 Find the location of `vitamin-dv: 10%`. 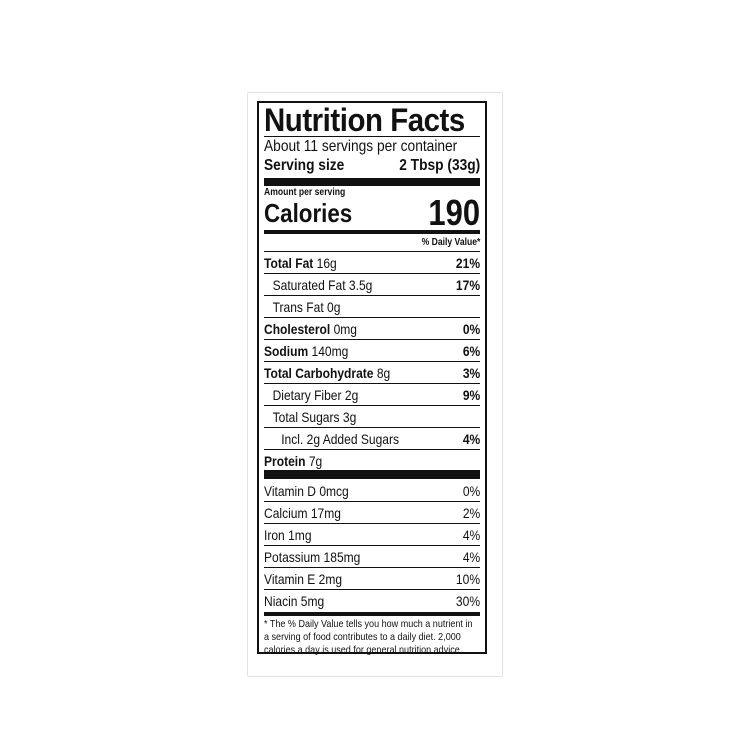

vitamin-dv: 10% is located at coordinates (467, 579).